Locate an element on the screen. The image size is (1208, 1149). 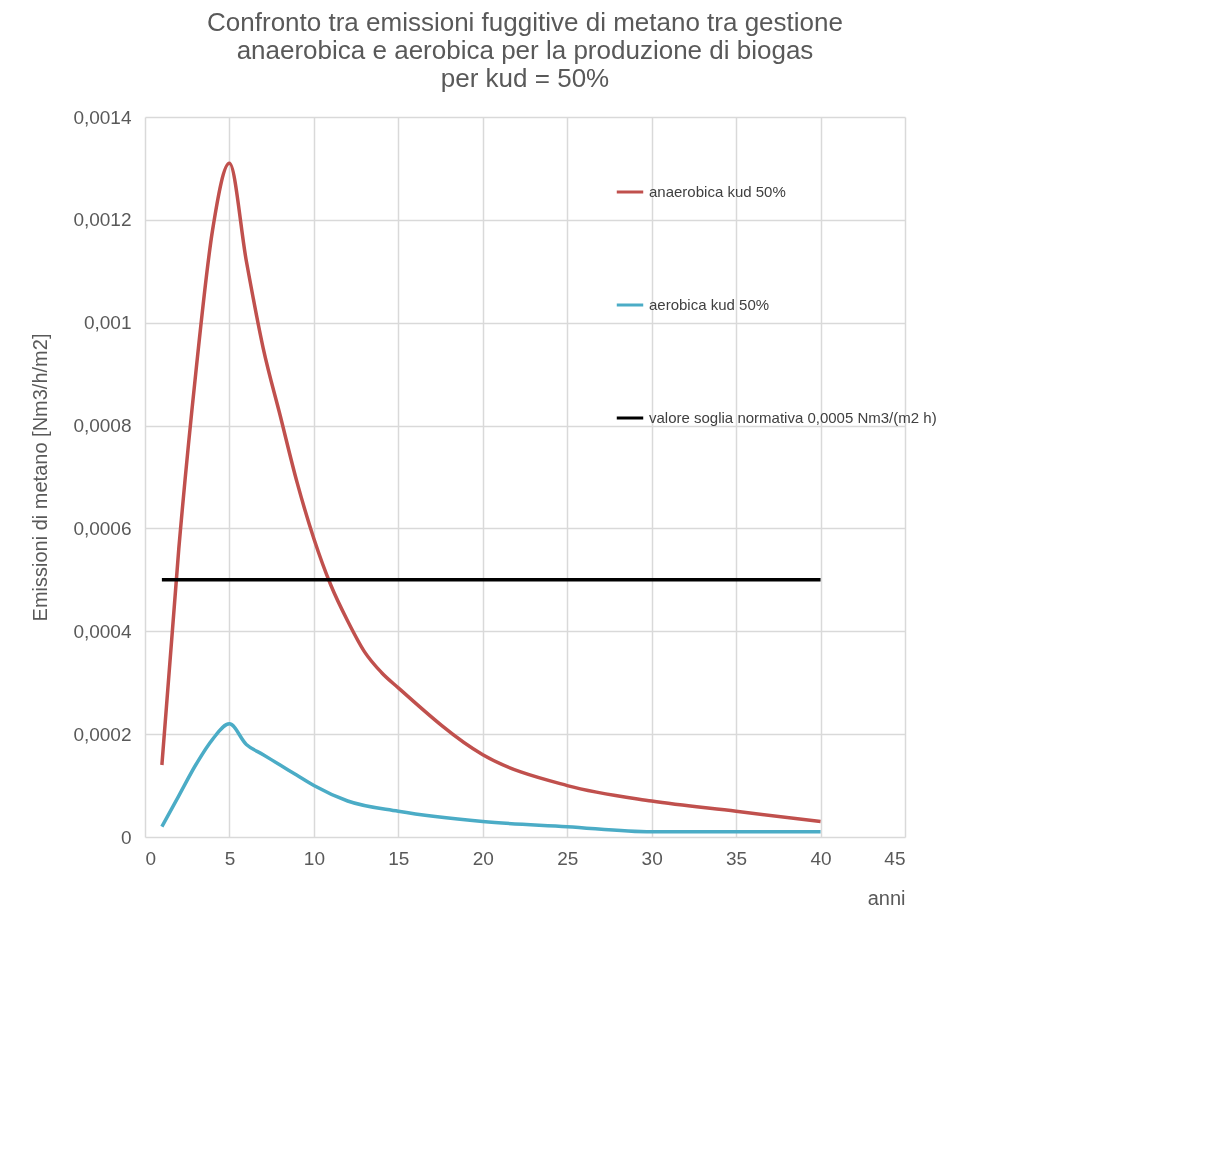
y-tick-label: 0 is located at coordinates (126, 837).